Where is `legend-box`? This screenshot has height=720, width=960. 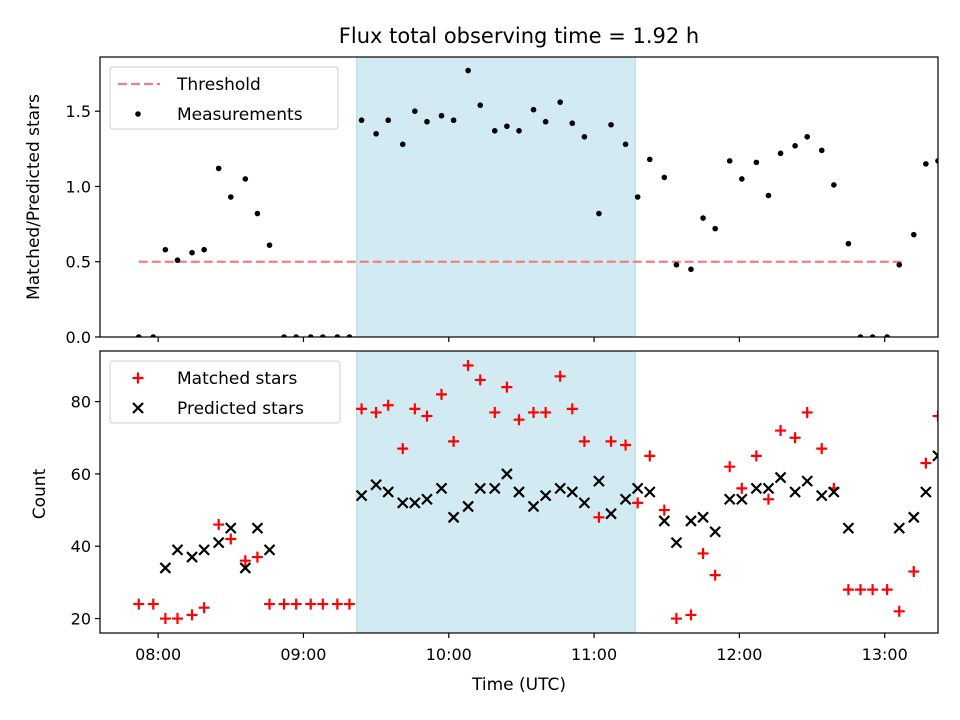 legend-box is located at coordinates (225, 392).